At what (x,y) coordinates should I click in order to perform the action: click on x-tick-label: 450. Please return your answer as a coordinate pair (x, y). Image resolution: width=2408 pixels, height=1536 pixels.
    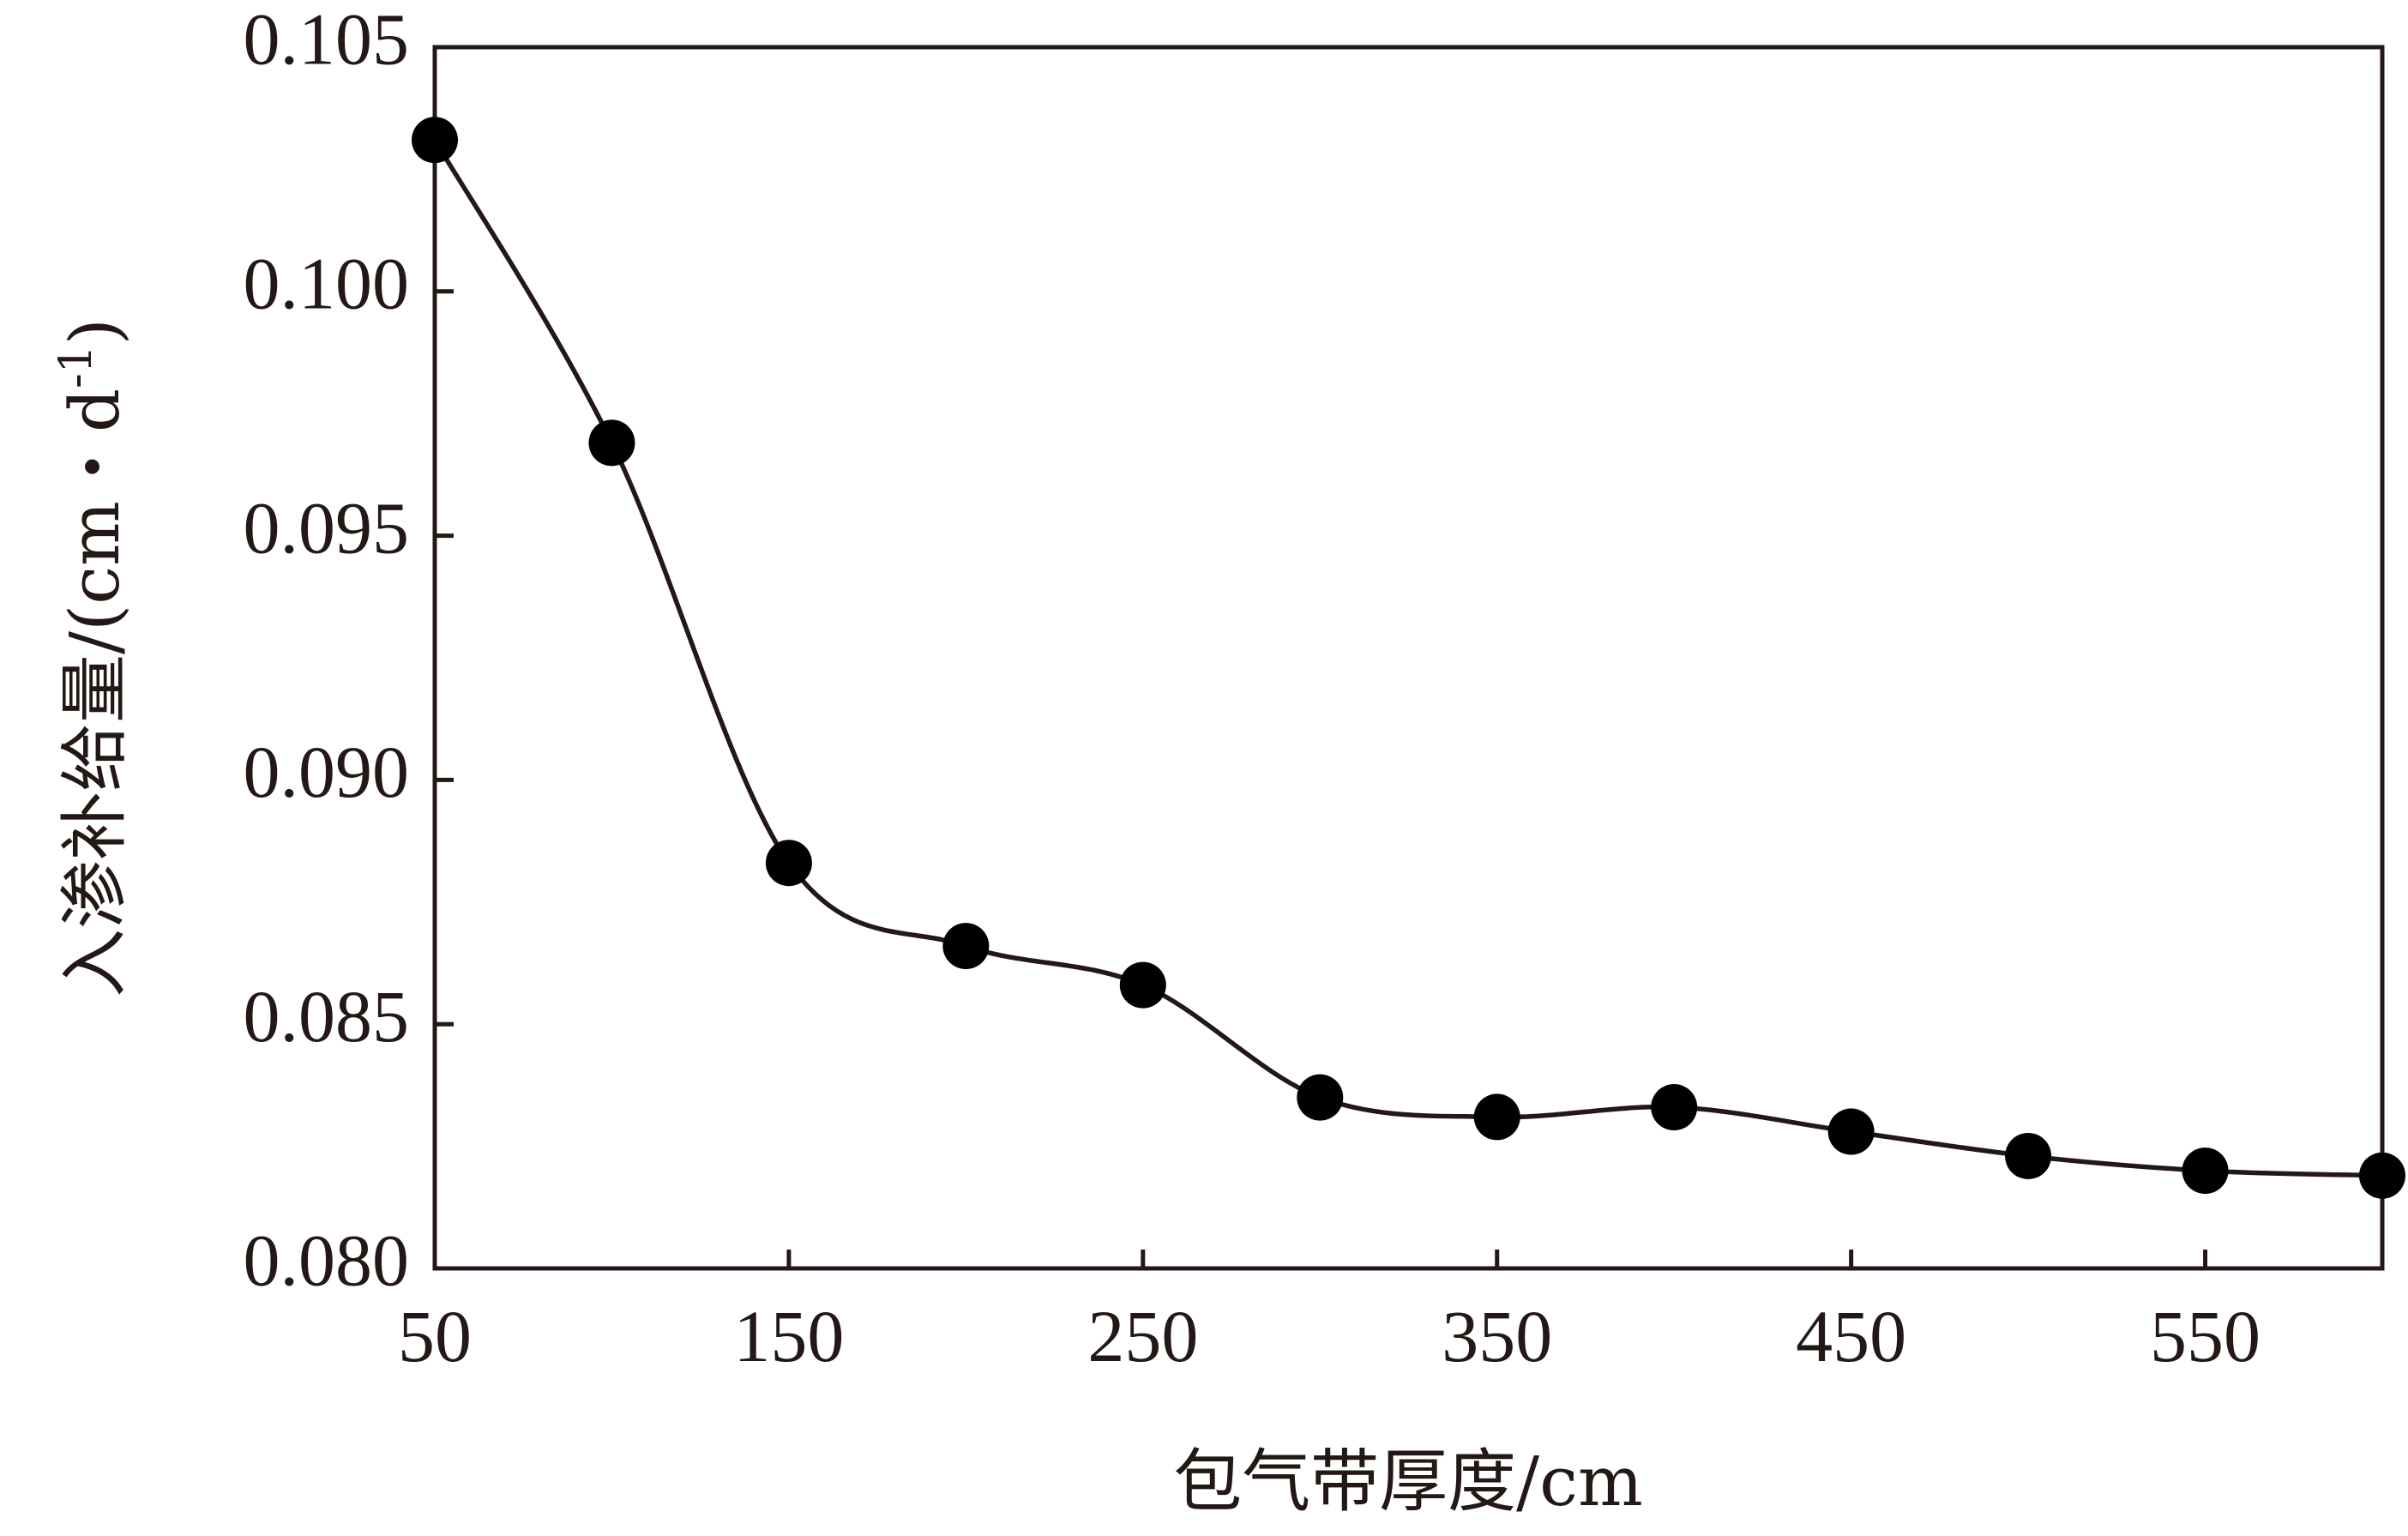
    Looking at the image, I should click on (1851, 1336).